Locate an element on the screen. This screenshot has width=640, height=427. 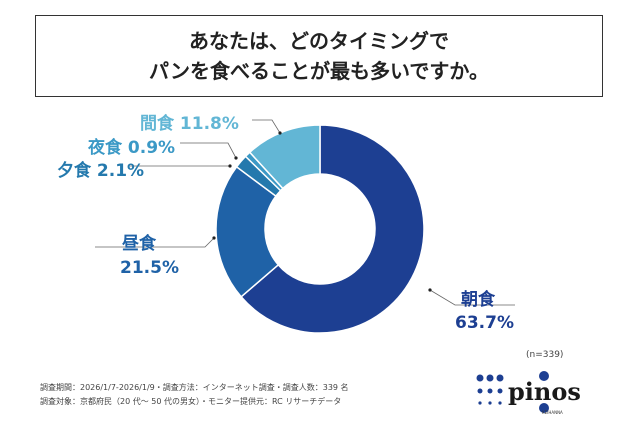
label-breakfast-value: 63.7% is located at coordinates (484, 323).